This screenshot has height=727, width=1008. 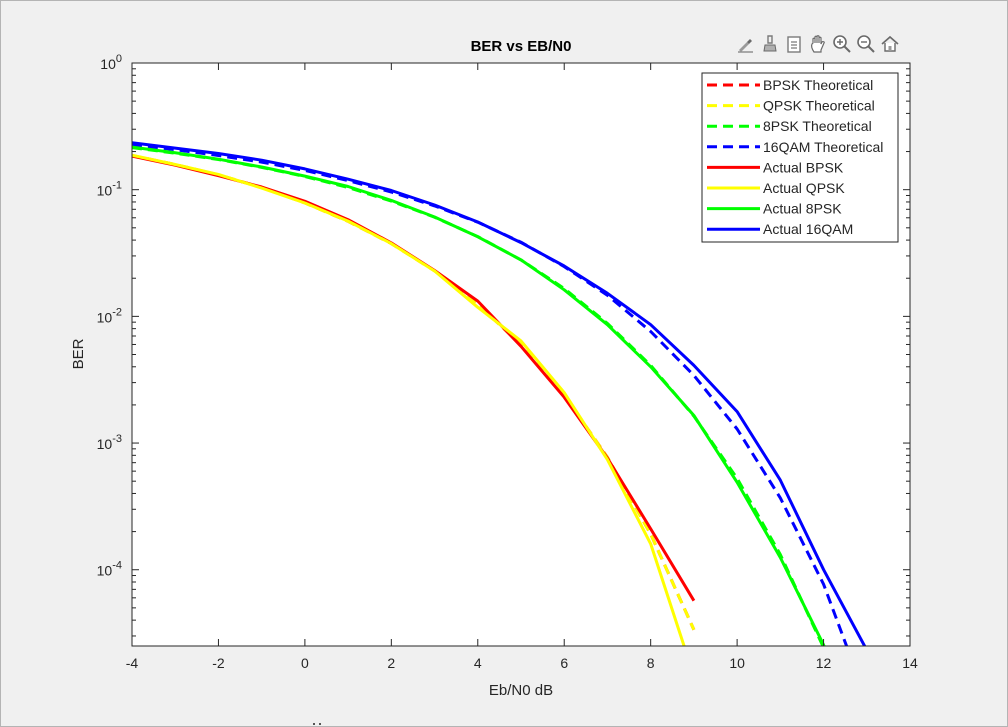 I want to click on pan-button, so click(x=817, y=44).